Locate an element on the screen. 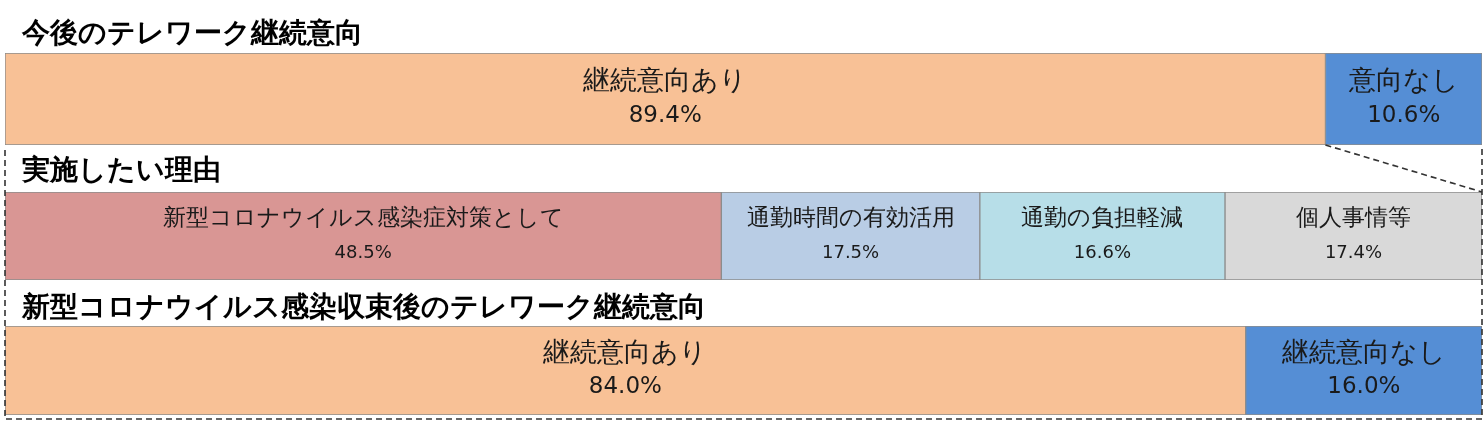  data-label: 89.4% is located at coordinates (665, 113).